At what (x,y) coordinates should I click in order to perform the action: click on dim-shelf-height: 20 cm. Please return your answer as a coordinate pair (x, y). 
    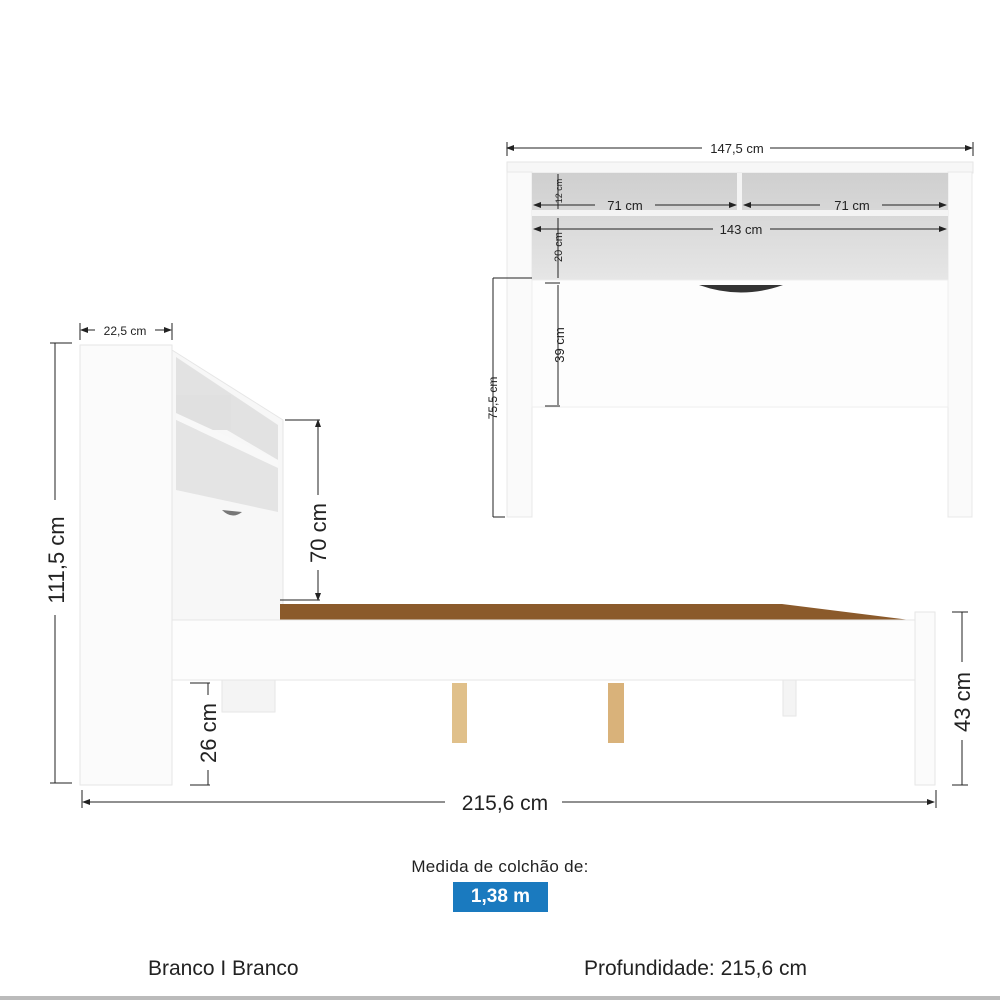
    Looking at the image, I should click on (559, 247).